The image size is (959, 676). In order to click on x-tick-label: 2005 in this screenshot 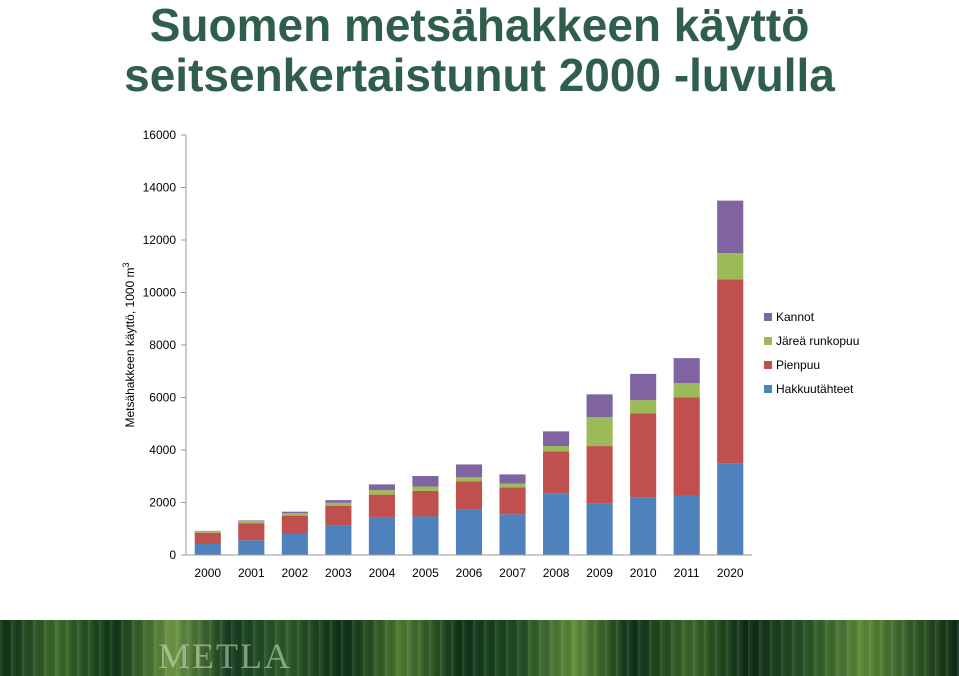, I will do `click(425, 573)`.